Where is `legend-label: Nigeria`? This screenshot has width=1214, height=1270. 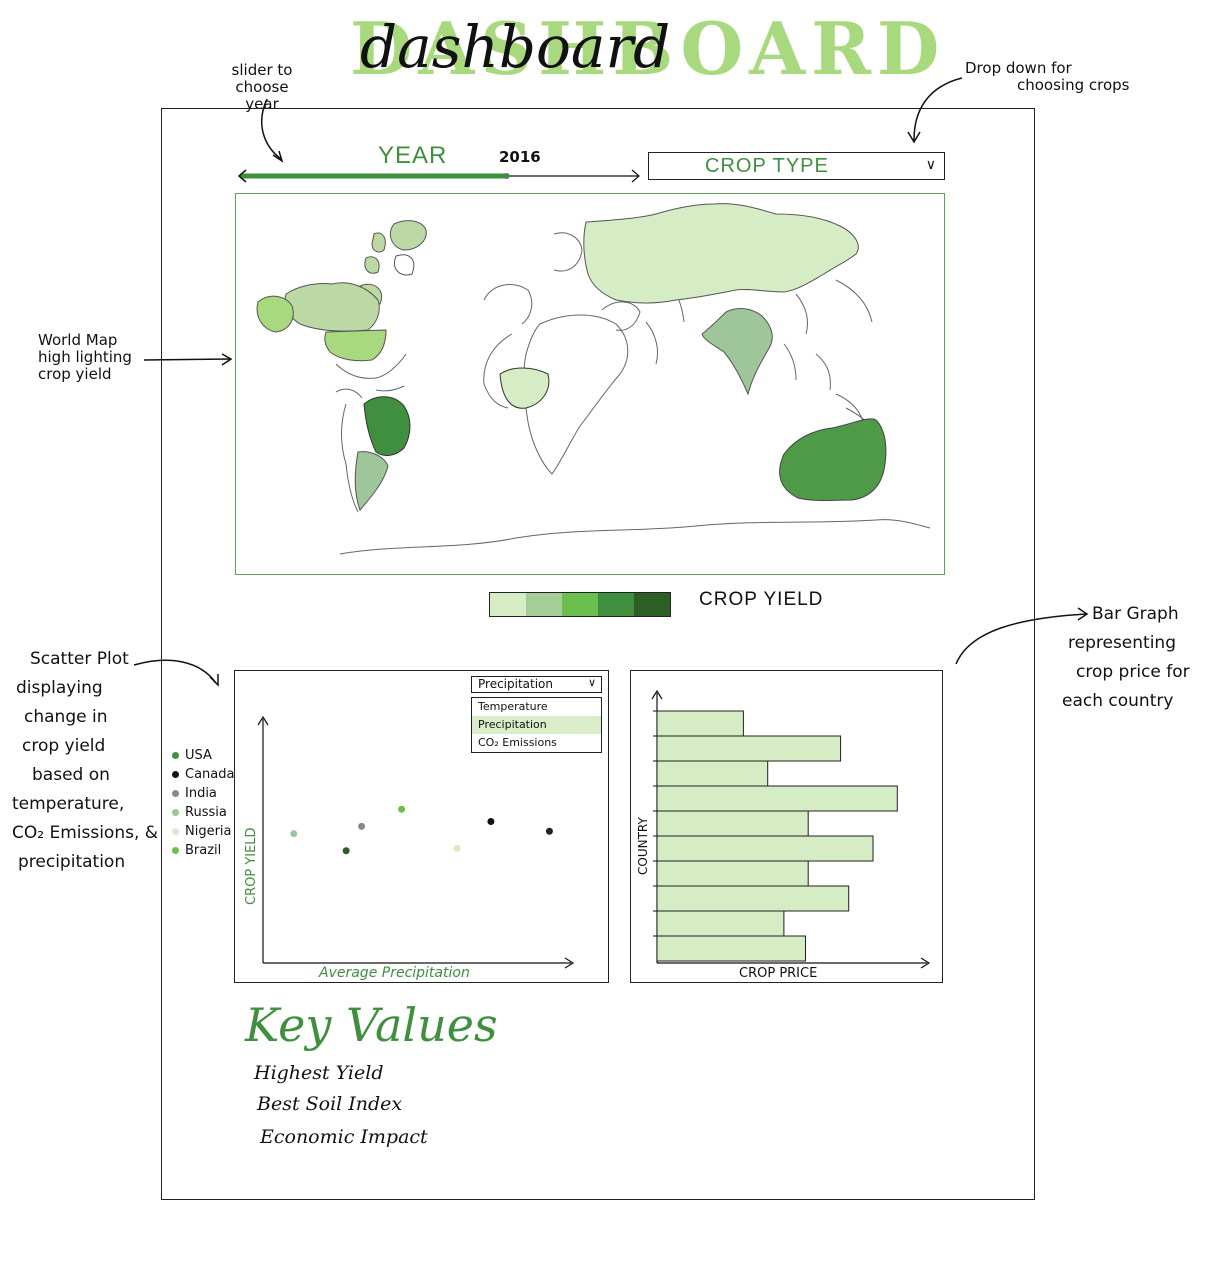 legend-label: Nigeria is located at coordinates (208, 831).